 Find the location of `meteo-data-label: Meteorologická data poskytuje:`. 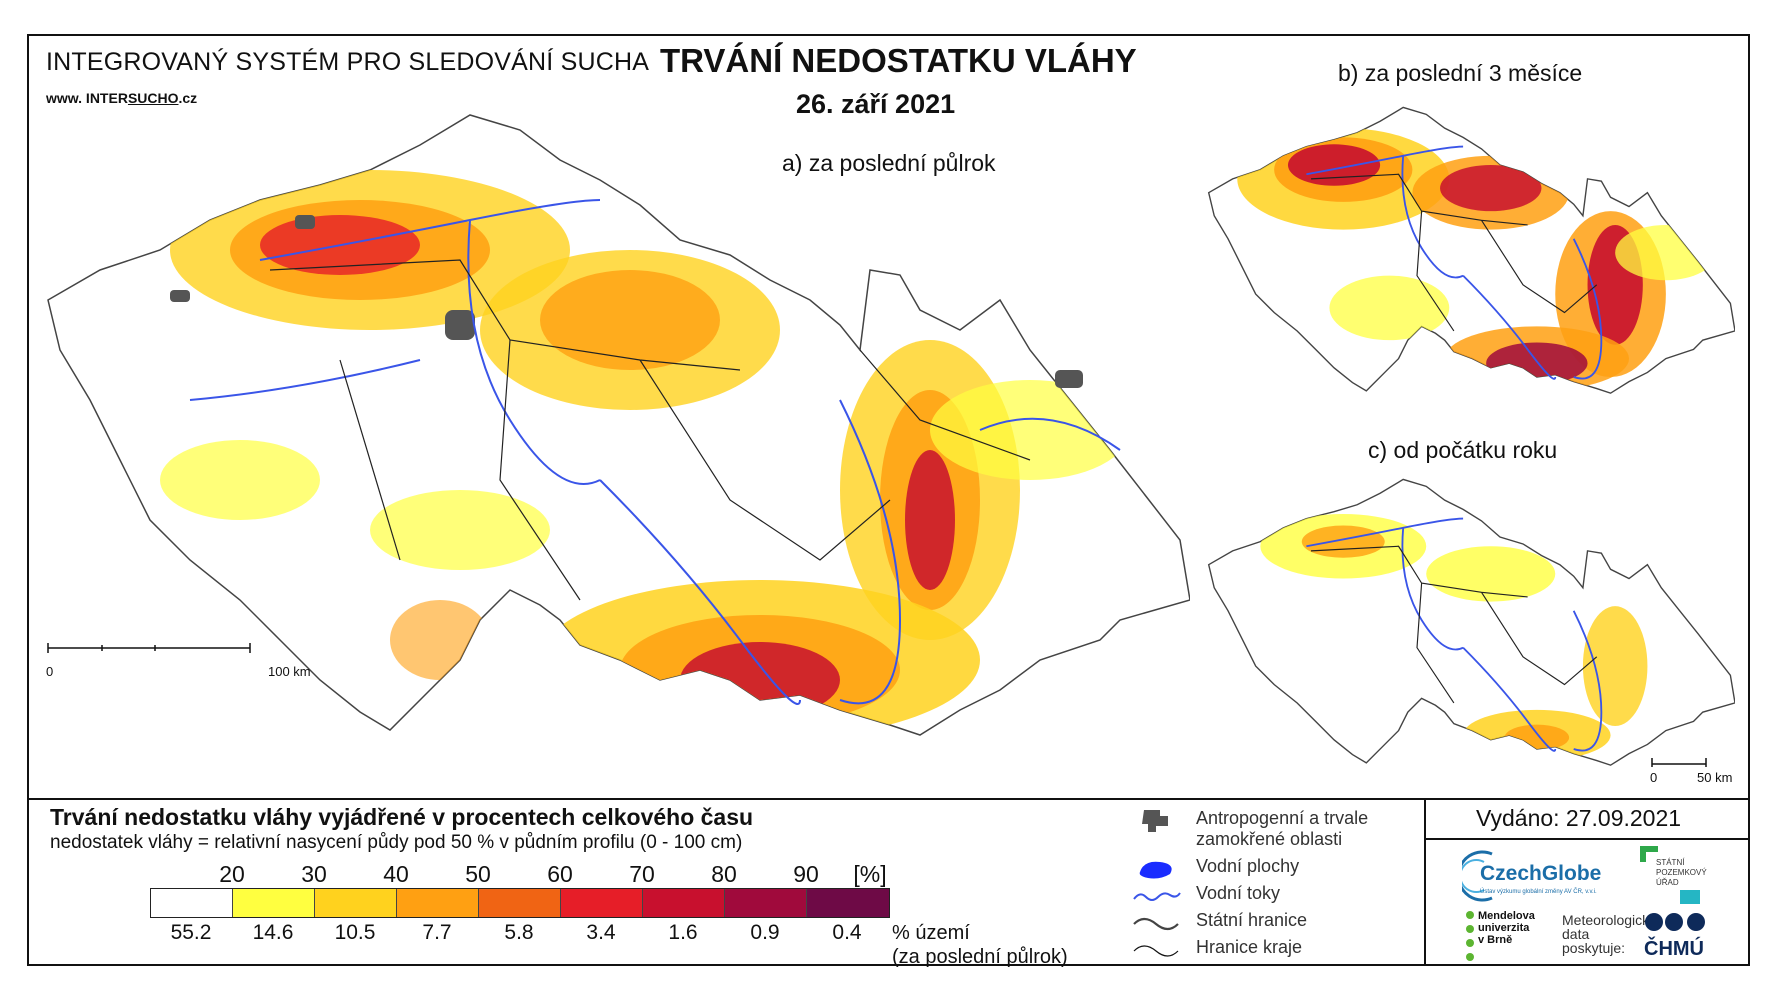

meteo-data-label: Meteorologická data poskytuje: is located at coordinates (1609, 934).